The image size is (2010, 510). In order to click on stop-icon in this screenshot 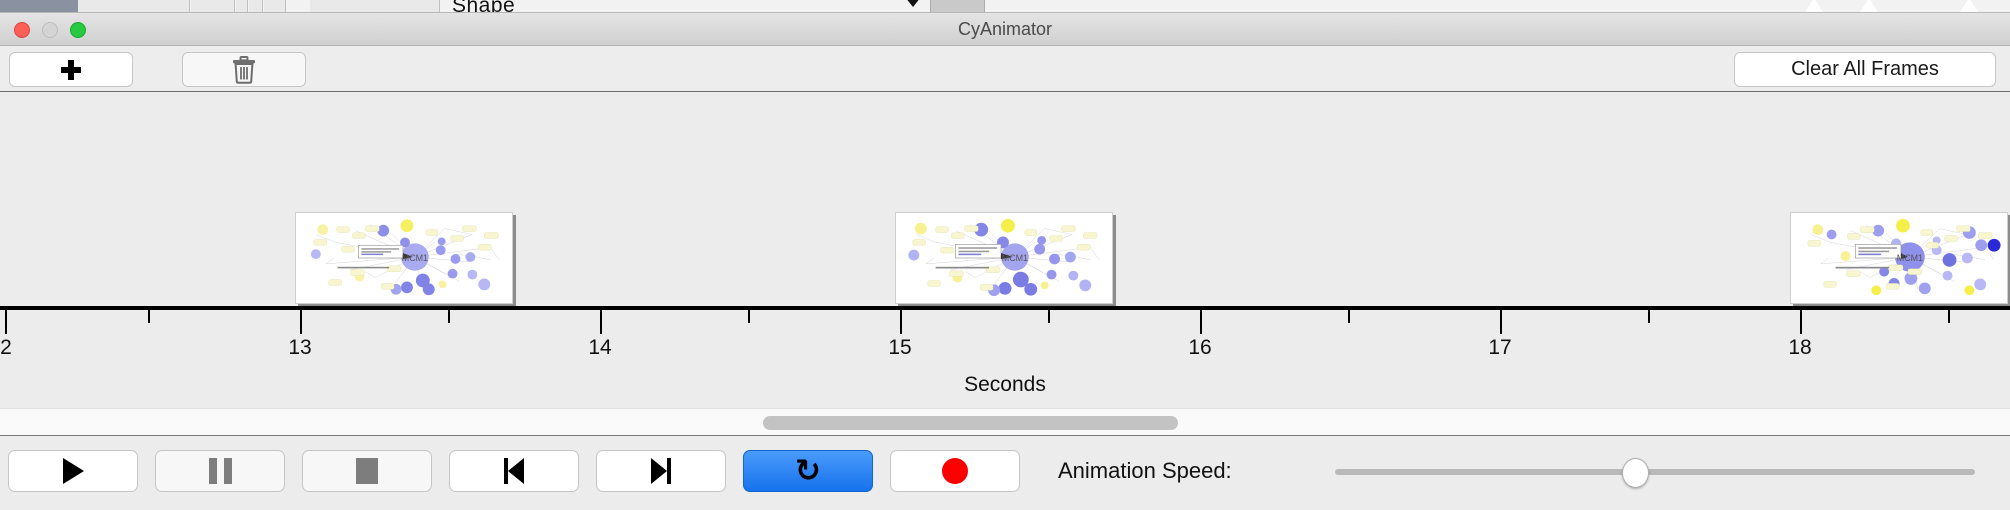, I will do `click(367, 471)`.